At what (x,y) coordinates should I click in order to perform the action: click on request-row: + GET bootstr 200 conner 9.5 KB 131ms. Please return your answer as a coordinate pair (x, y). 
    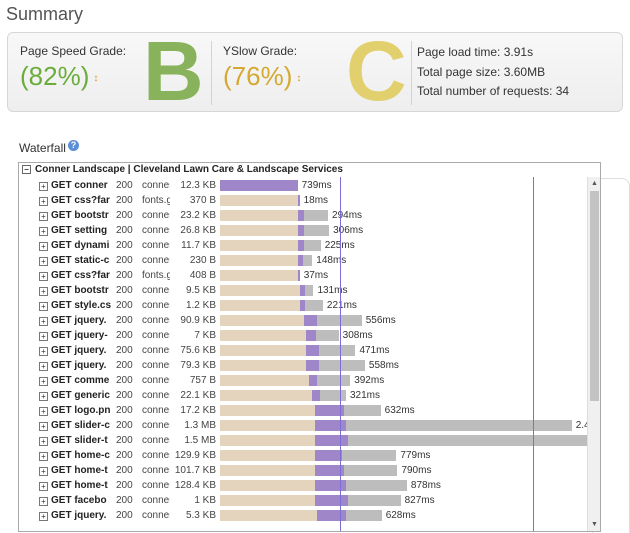
    Looking at the image, I should click on (303, 290).